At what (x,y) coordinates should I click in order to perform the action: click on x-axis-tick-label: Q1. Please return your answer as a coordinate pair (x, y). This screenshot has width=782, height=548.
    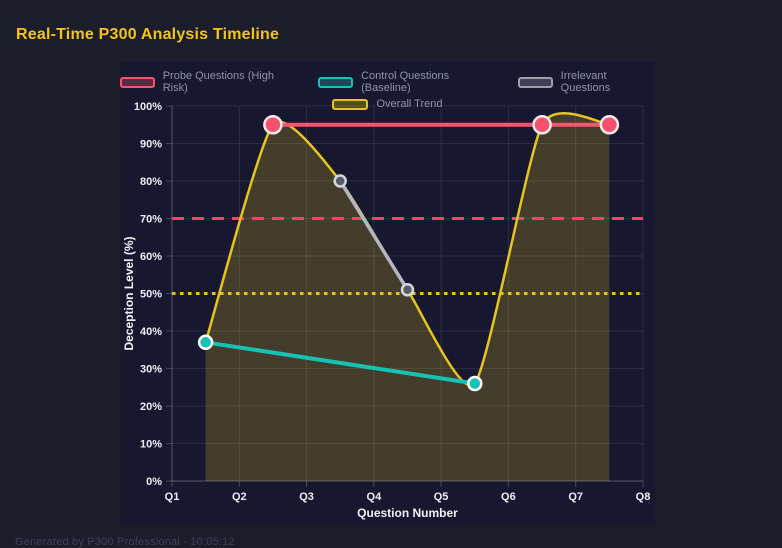
    Looking at the image, I should click on (172, 497).